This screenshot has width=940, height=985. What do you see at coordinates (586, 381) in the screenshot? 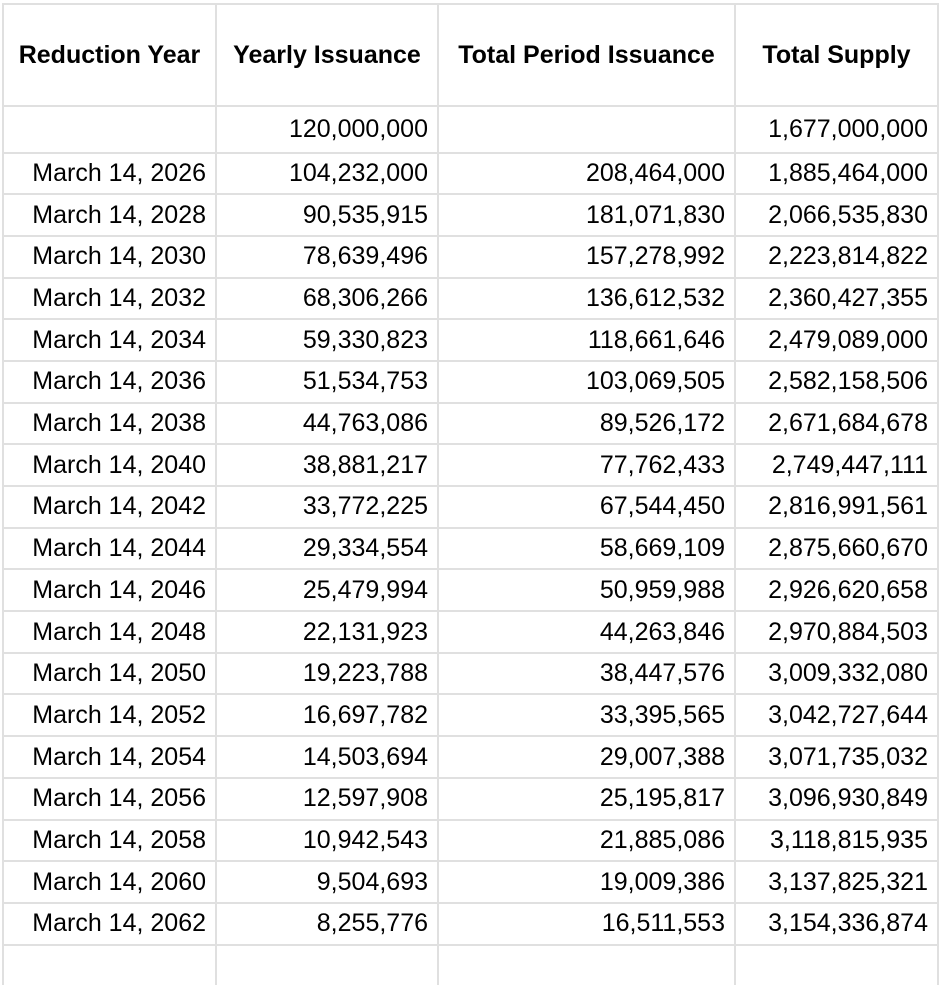
I see `table-cell: 103,069,505` at bounding box center [586, 381].